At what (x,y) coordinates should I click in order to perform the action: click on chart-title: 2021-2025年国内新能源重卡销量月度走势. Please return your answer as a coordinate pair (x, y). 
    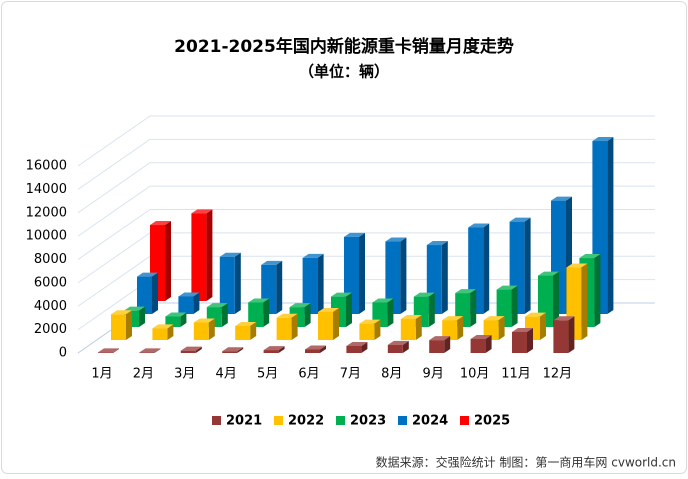
    Looking at the image, I should click on (344, 46).